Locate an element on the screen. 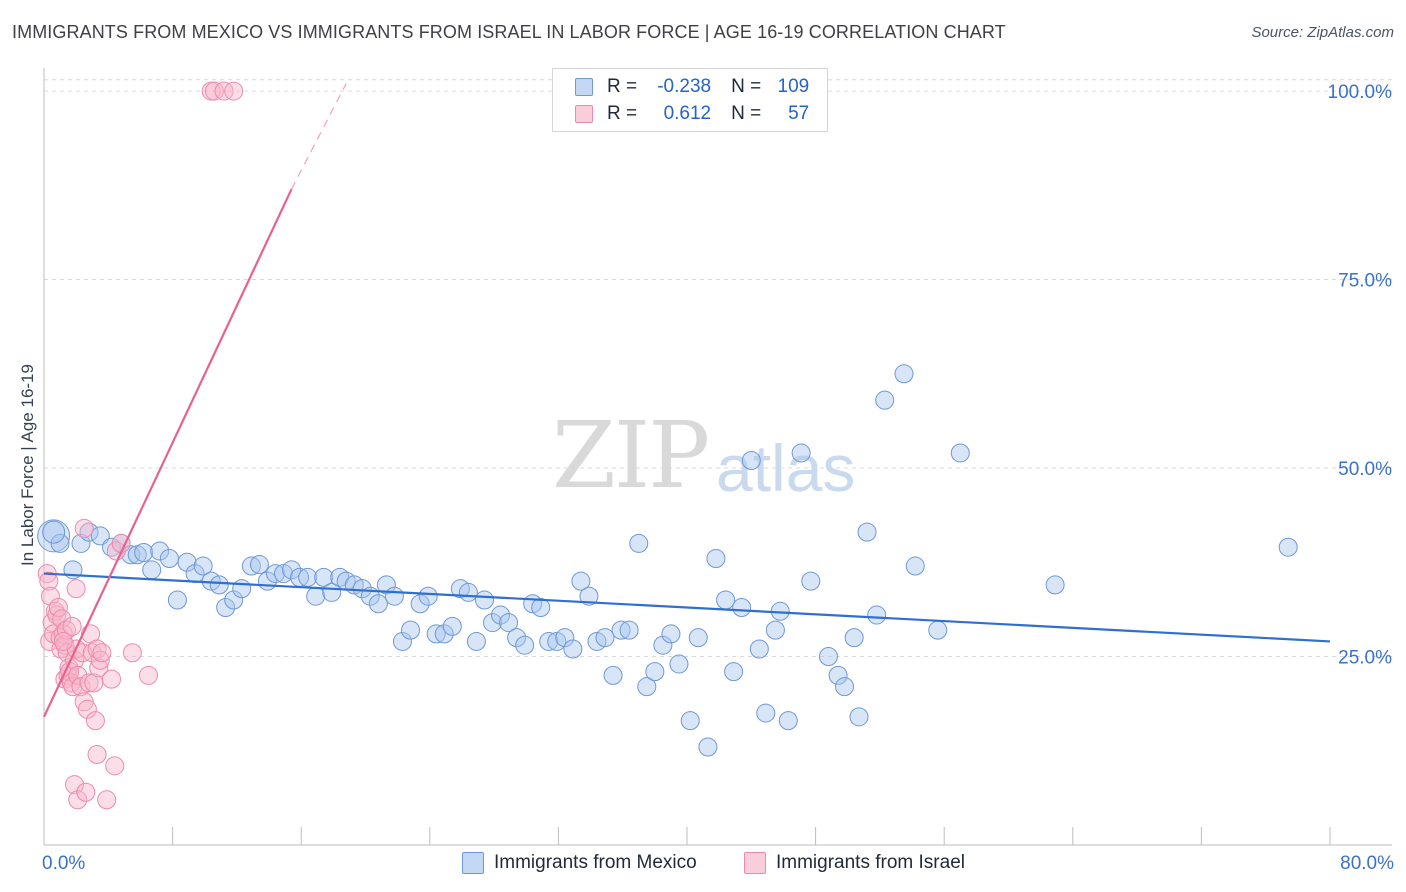  x-tick-label-max: 80.0% is located at coordinates (1367, 863).